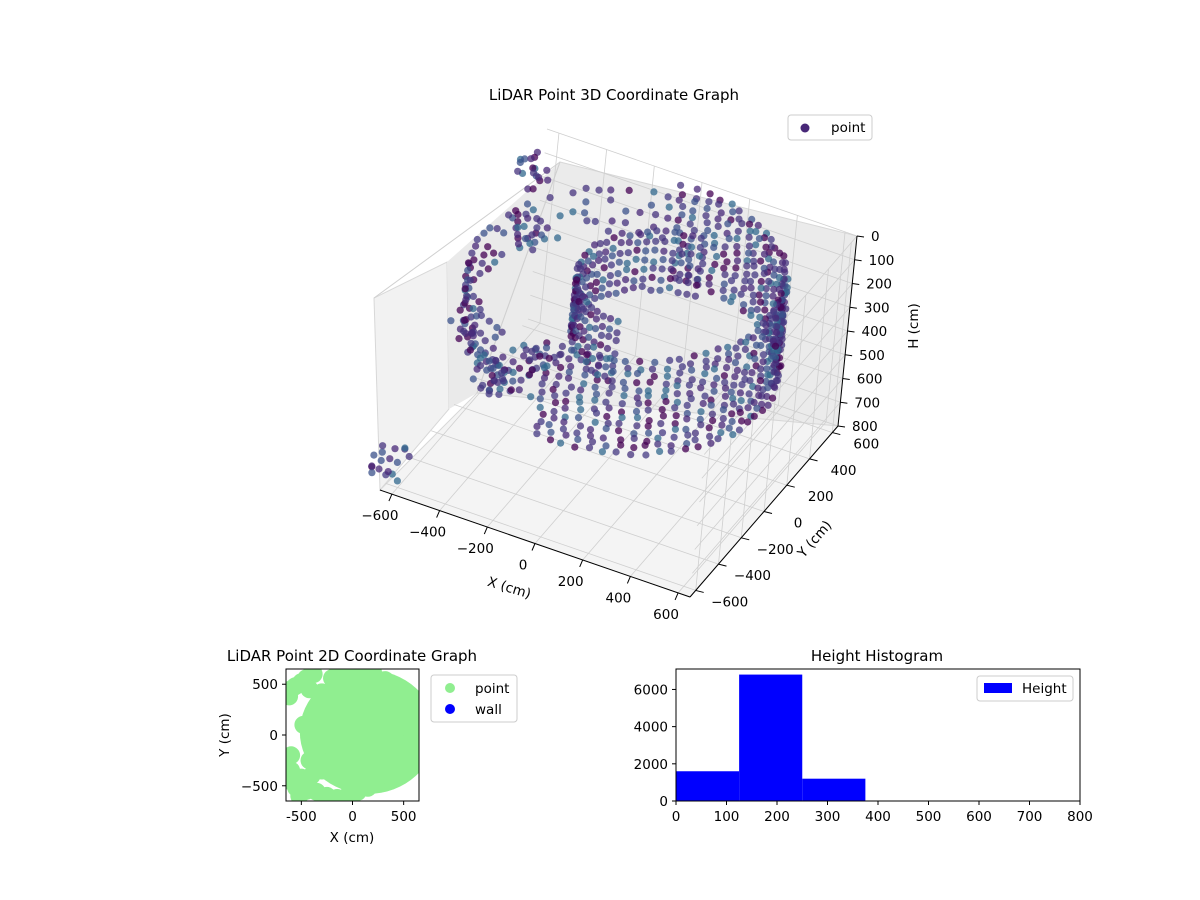 The height and width of the screenshot is (900, 1200). Describe the element at coordinates (609, 458) in the screenshot. I see `grid-line-floor-y` at that location.